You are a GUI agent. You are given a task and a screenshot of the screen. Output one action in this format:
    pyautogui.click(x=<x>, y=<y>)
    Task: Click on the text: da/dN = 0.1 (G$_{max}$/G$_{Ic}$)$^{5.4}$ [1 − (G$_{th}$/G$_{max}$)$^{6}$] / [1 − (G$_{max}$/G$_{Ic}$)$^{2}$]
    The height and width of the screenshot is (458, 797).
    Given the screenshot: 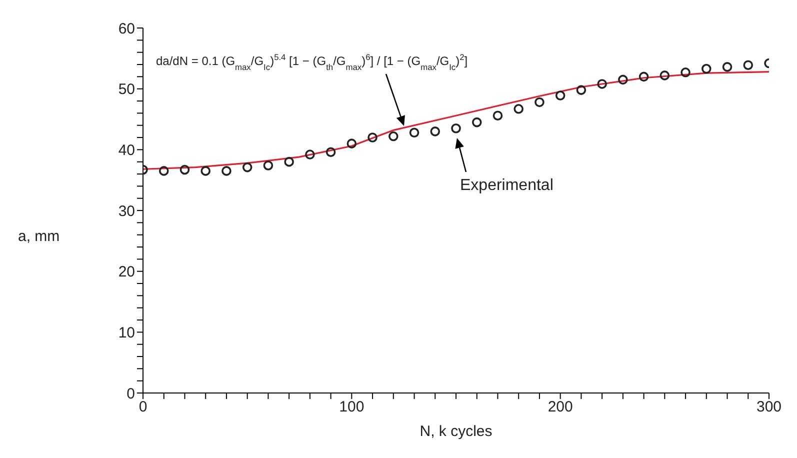 What is the action you would take?
    pyautogui.click(x=312, y=62)
    